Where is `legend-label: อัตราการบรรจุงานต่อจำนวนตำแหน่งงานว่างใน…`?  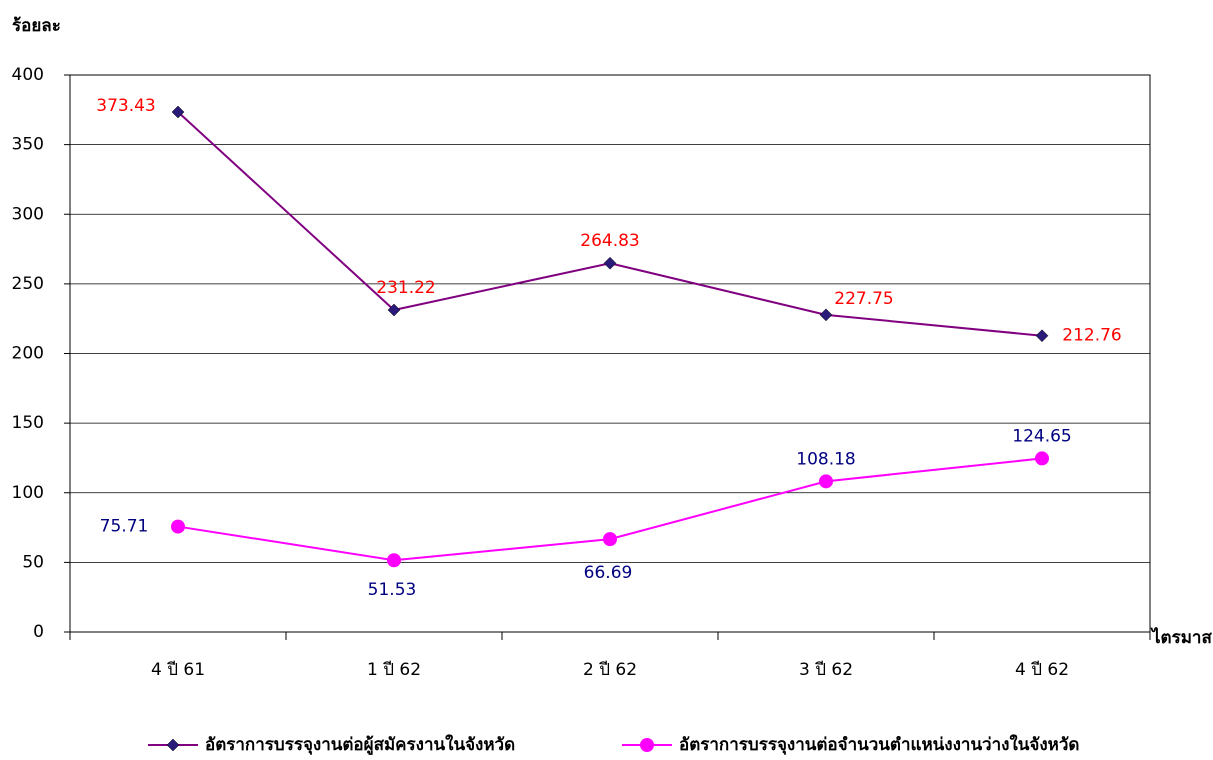
legend-label: อัตราการบรรจุงานต่อจำนวนตำแหน่งงานว่างใน… is located at coordinates (879, 744).